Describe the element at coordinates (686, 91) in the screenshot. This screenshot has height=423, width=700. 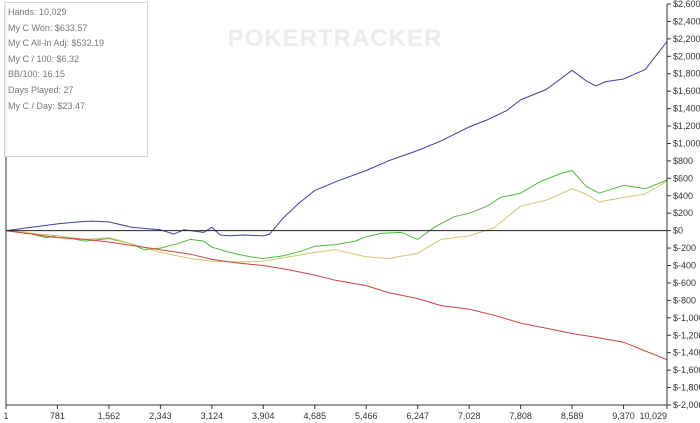
I see `y-tick-label: $1,600` at that location.